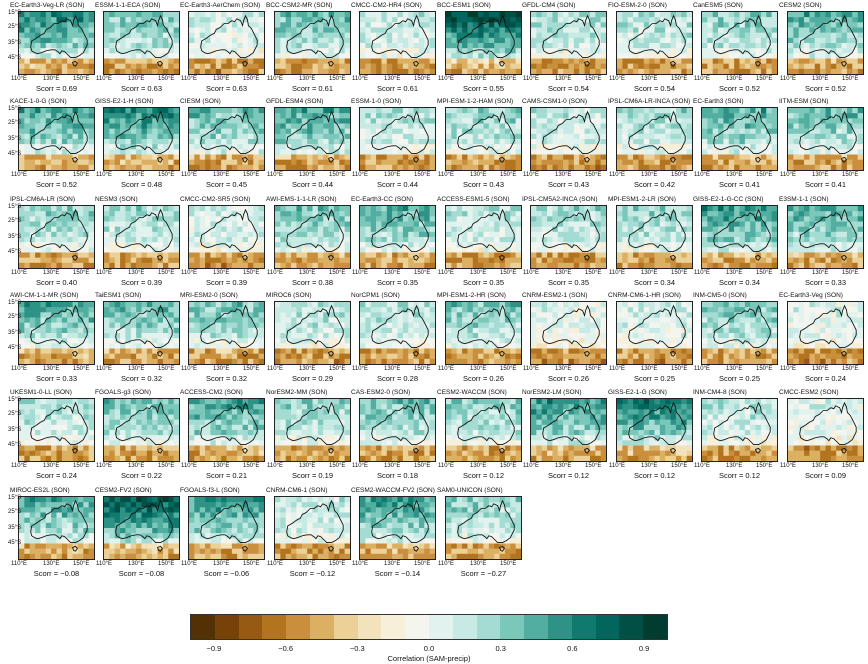 The height and width of the screenshot is (664, 868). Describe the element at coordinates (229, 230) in the screenshot. I see `coastline` at that location.